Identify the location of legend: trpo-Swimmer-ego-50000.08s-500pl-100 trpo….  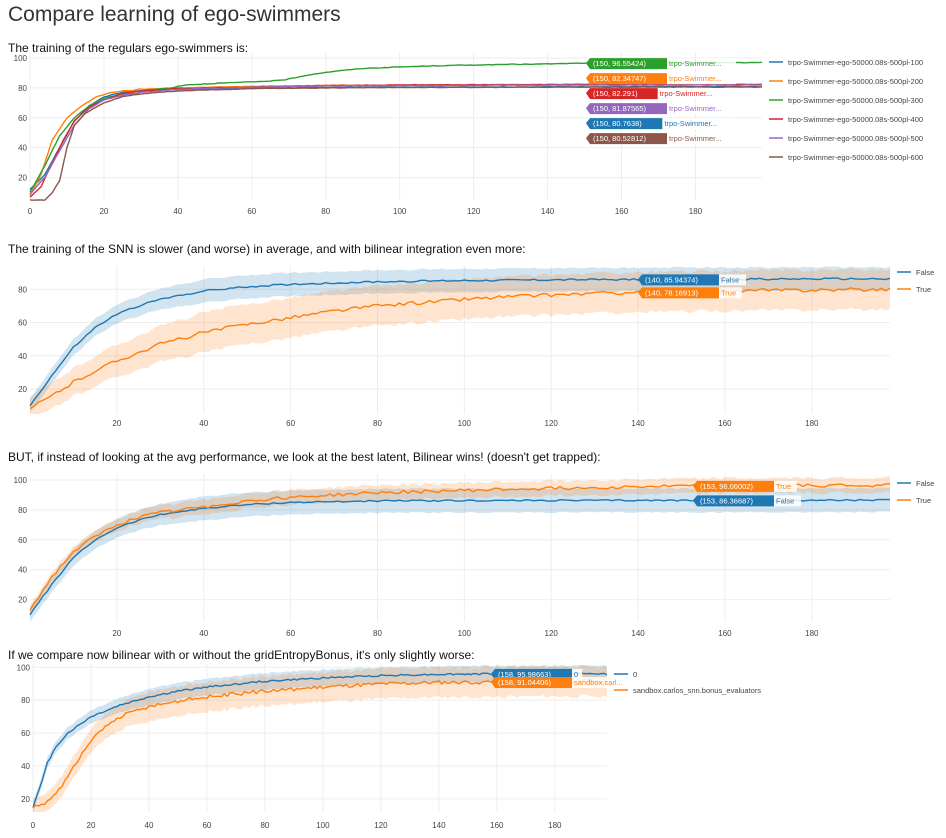
(846, 110).